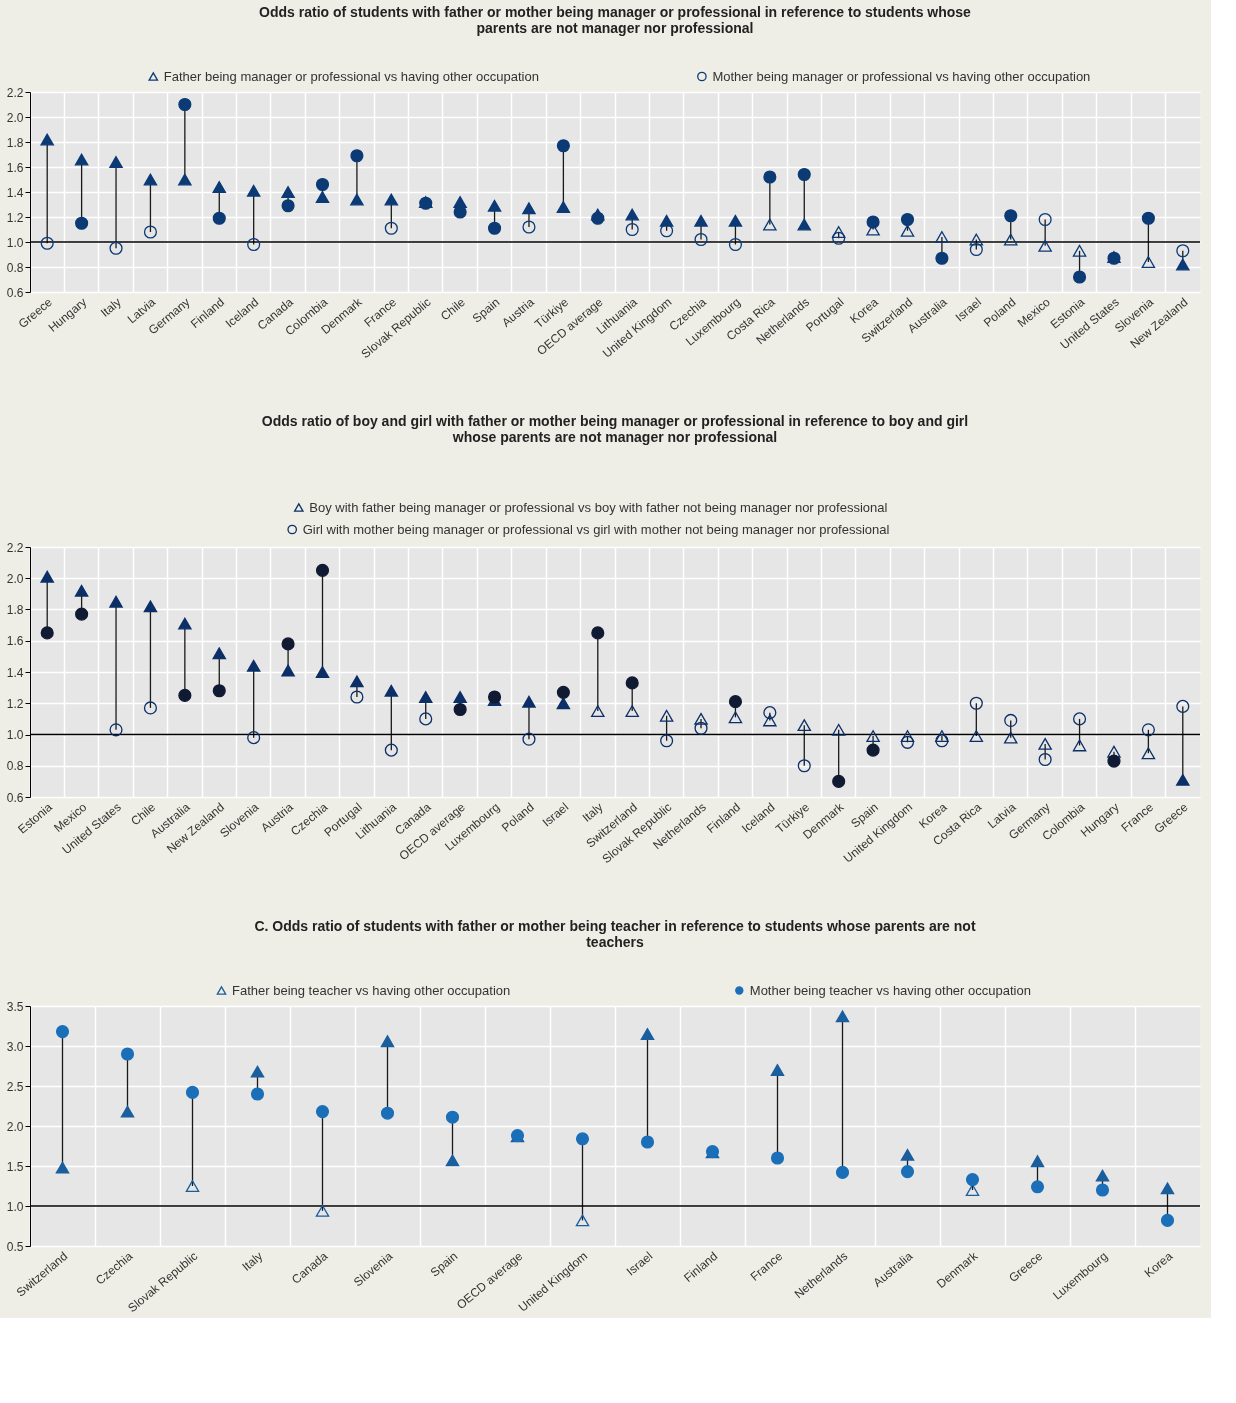 The width and height of the screenshot is (1236, 1403). I want to click on legend-label: Father being teacher vs having other occupation, so click(371, 990).